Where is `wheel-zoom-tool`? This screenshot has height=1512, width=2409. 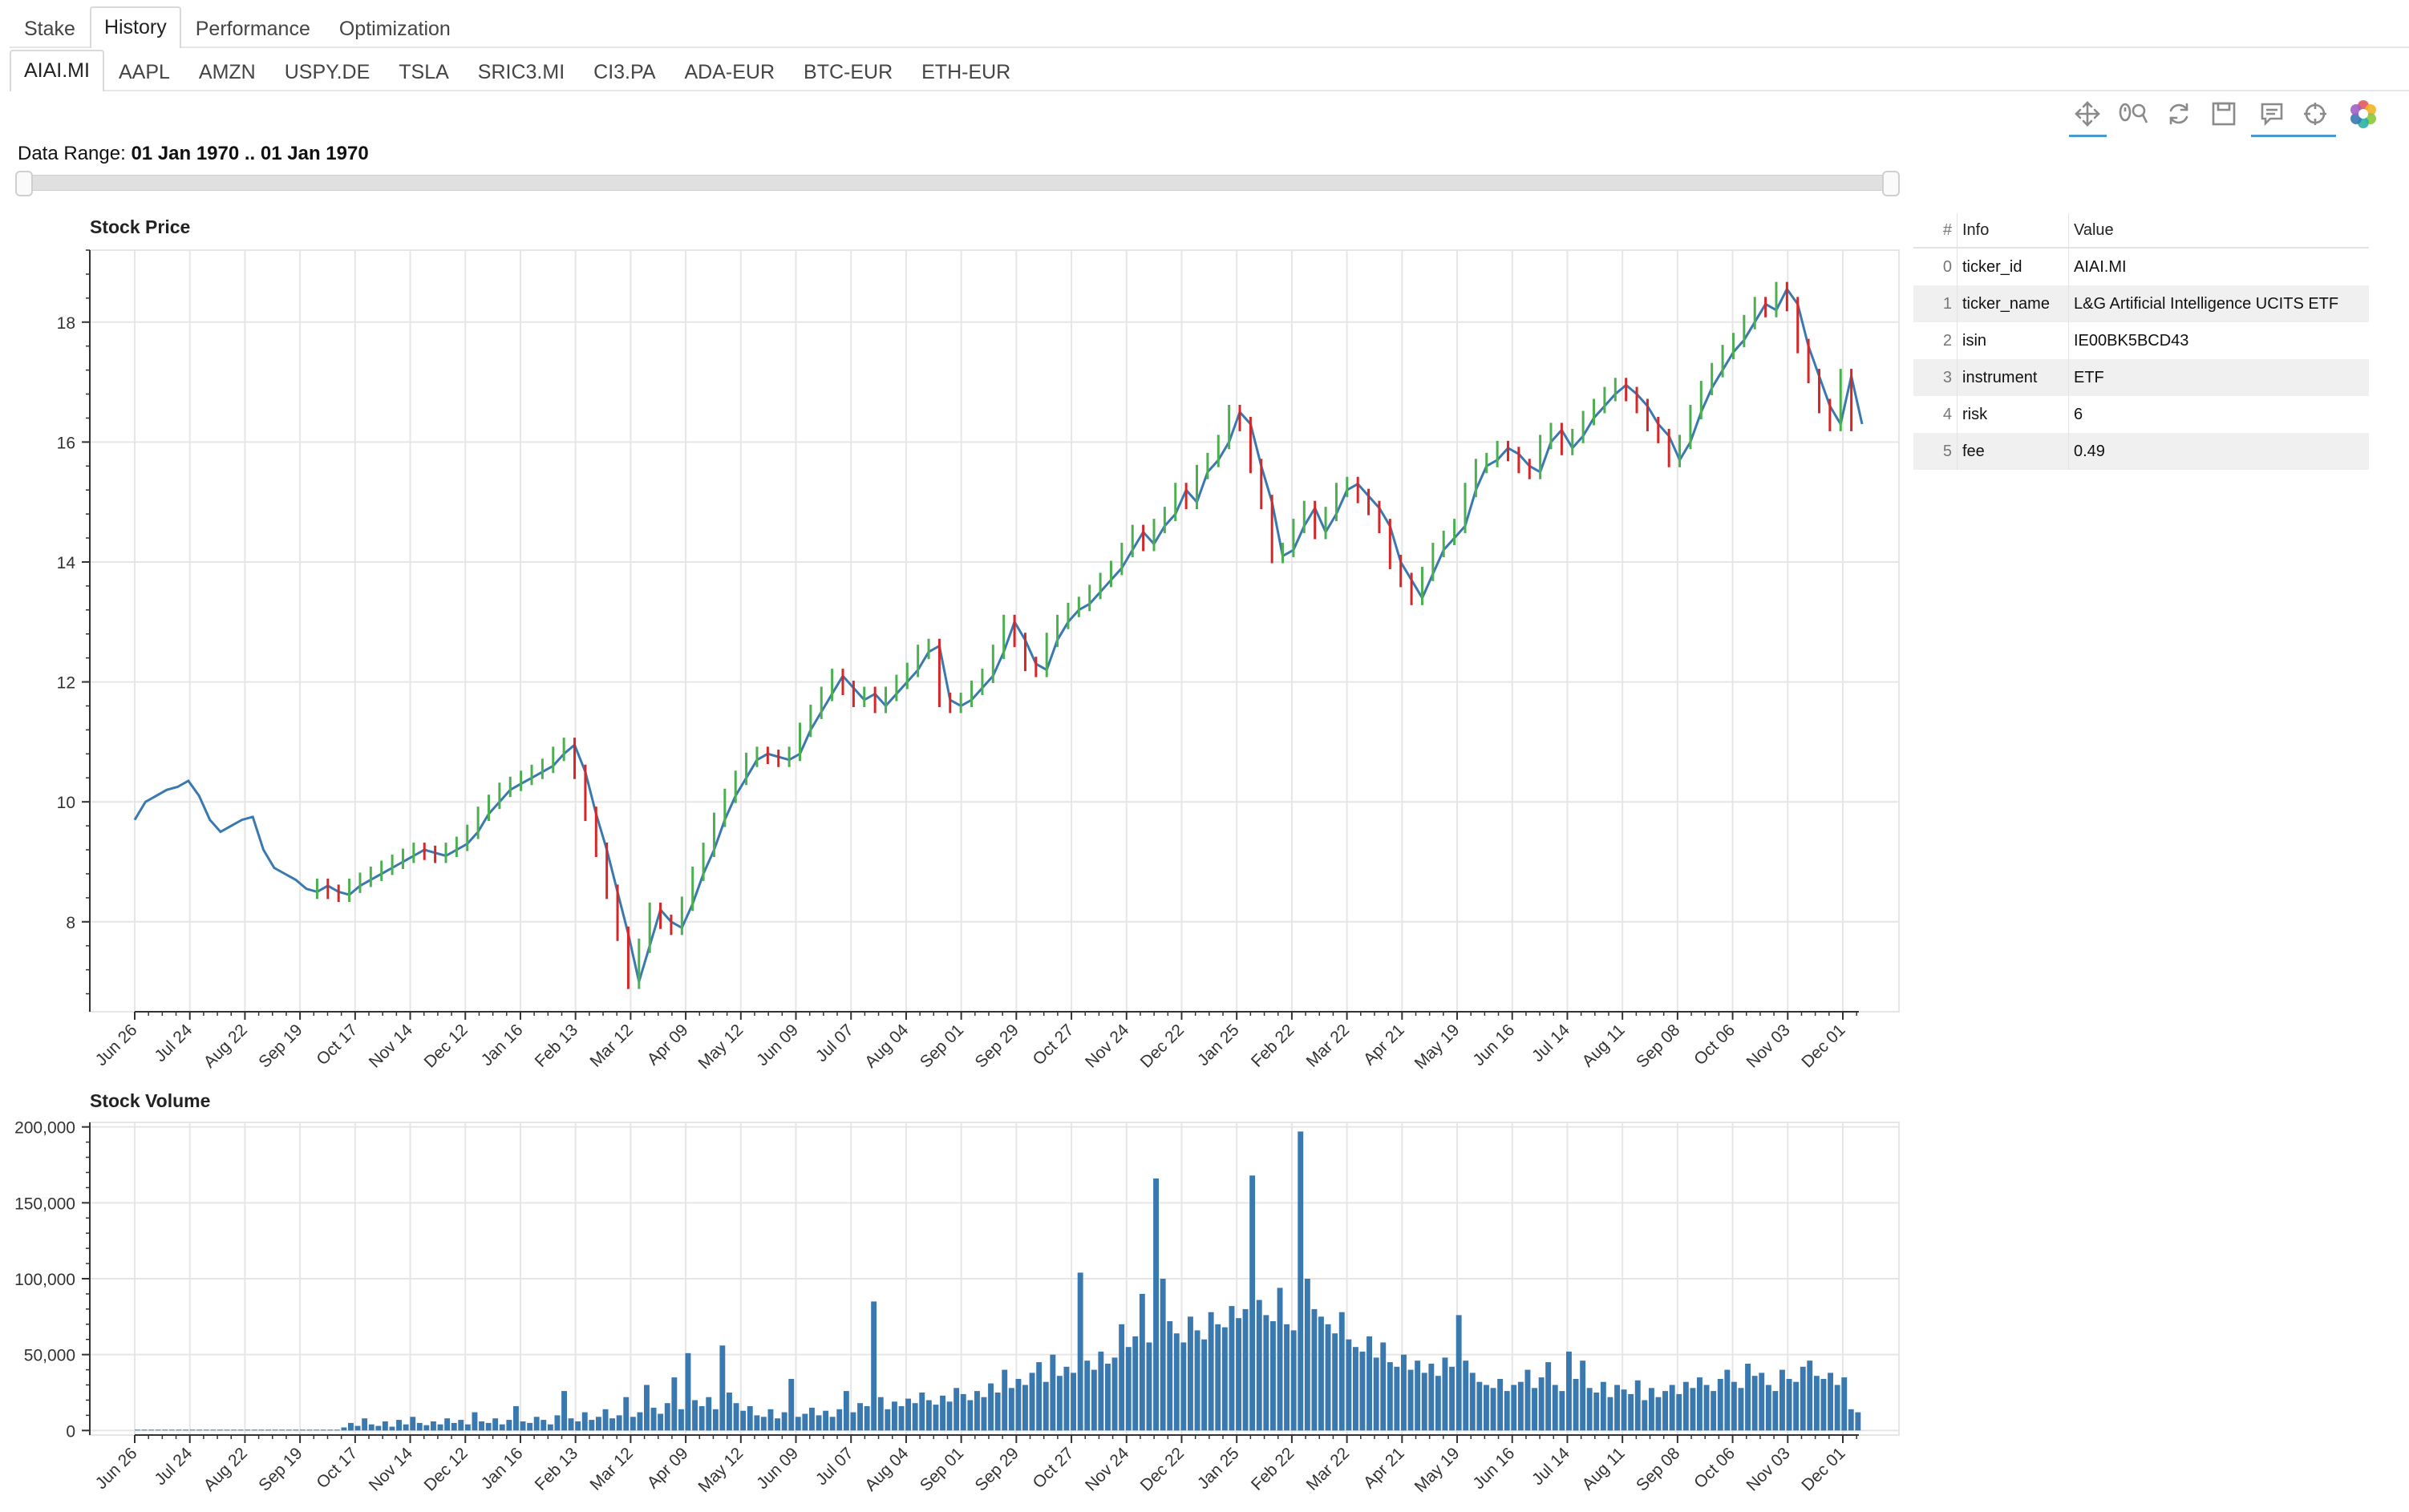
wheel-zoom-tool is located at coordinates (2133, 114).